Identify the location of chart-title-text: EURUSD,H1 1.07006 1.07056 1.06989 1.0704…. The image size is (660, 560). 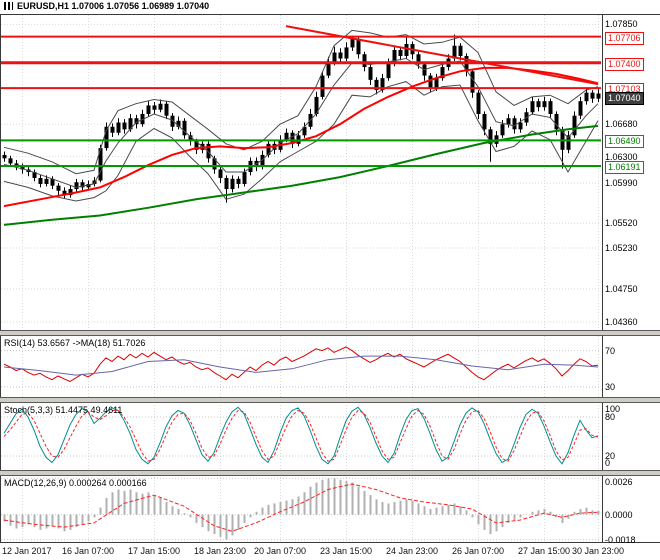
(113, 6).